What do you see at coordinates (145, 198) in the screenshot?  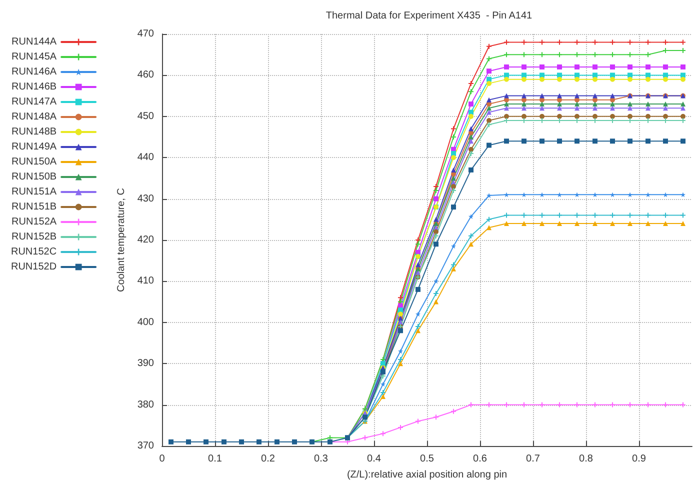 I see `y-tick-label: 430` at bounding box center [145, 198].